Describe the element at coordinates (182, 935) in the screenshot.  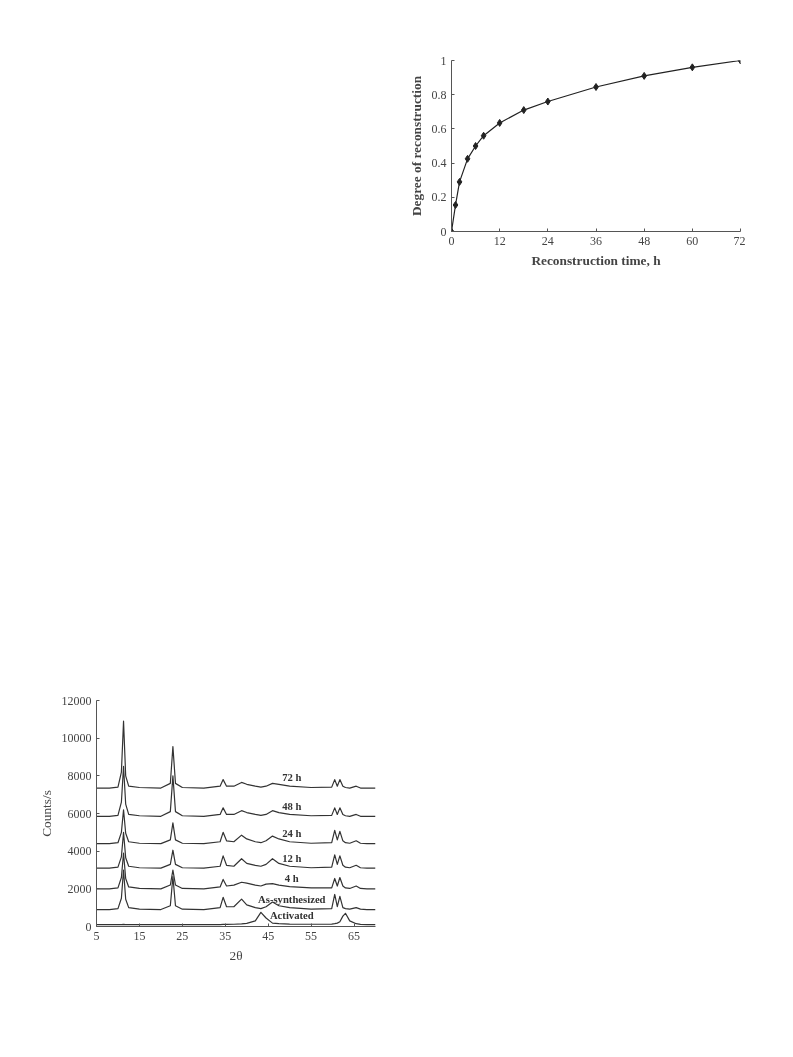
I see `x-tick-label: 25` at that location.